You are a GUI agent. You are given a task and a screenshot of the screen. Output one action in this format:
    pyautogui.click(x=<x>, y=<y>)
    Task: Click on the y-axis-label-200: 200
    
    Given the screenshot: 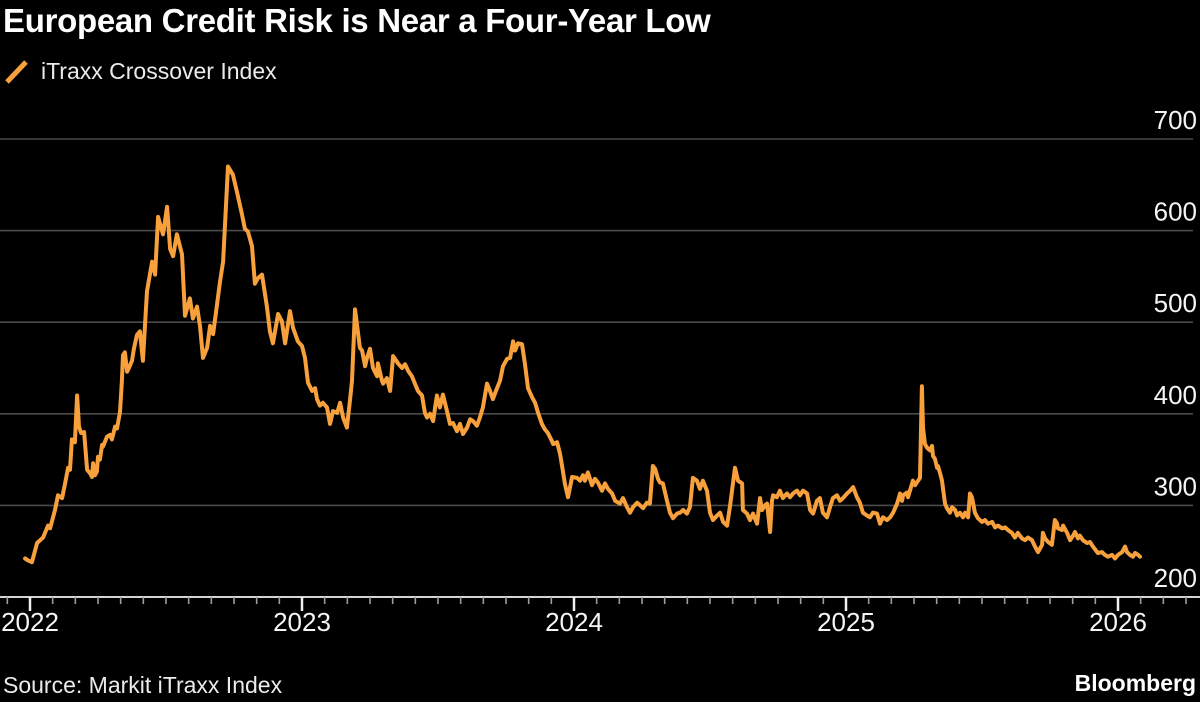 What is the action you would take?
    pyautogui.click(x=1175, y=578)
    